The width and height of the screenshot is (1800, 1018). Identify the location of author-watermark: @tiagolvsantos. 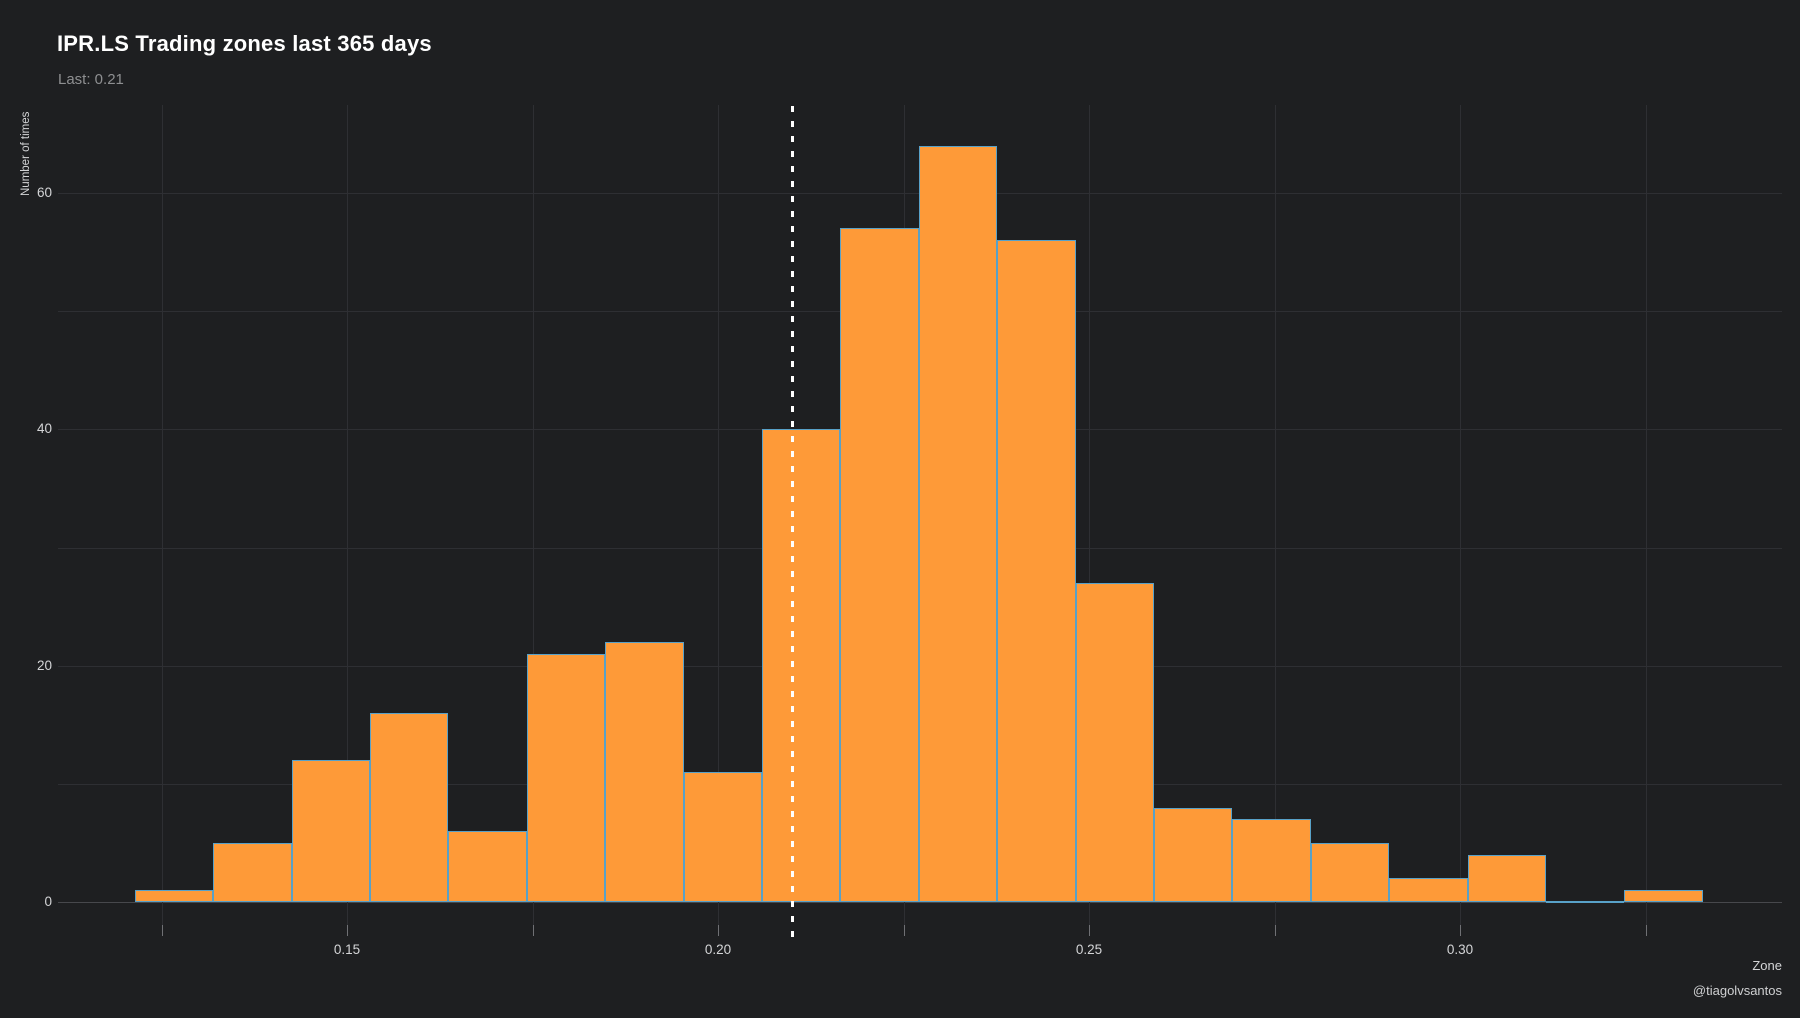
(1737, 990).